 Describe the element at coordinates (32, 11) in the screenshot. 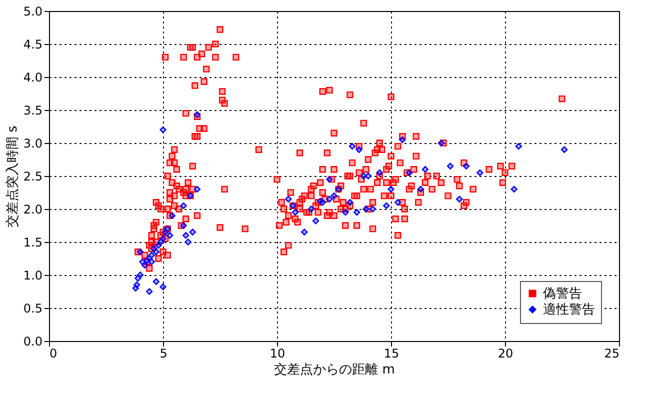

I see `y-tick-label: 5.0` at that location.